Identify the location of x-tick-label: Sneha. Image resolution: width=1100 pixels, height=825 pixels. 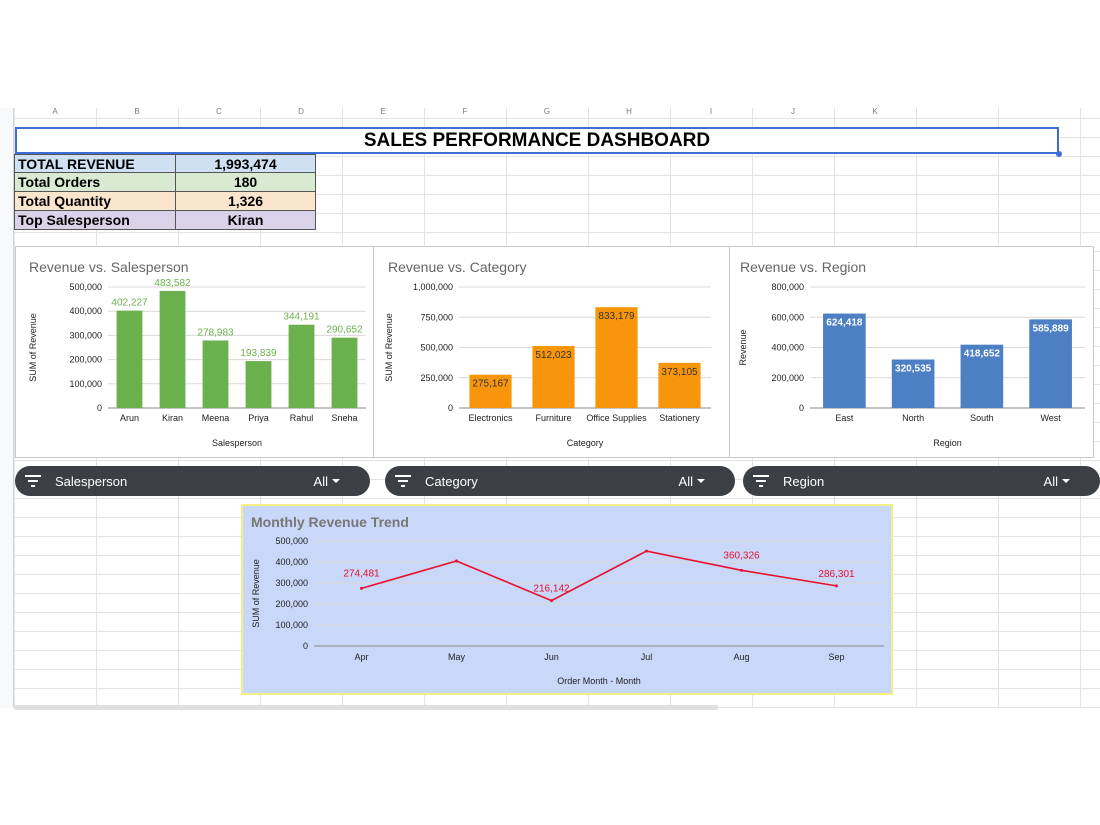
(344, 418).